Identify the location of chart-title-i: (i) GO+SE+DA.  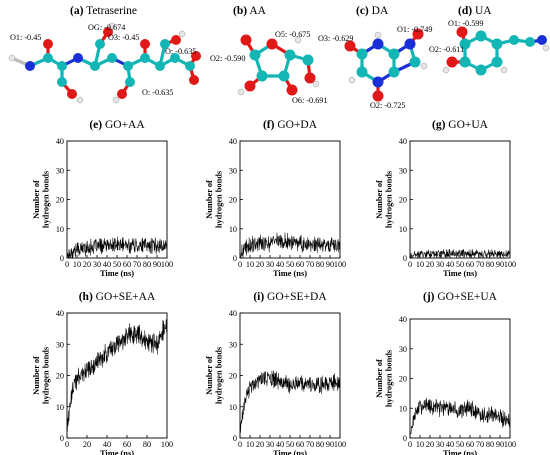
(290, 297).